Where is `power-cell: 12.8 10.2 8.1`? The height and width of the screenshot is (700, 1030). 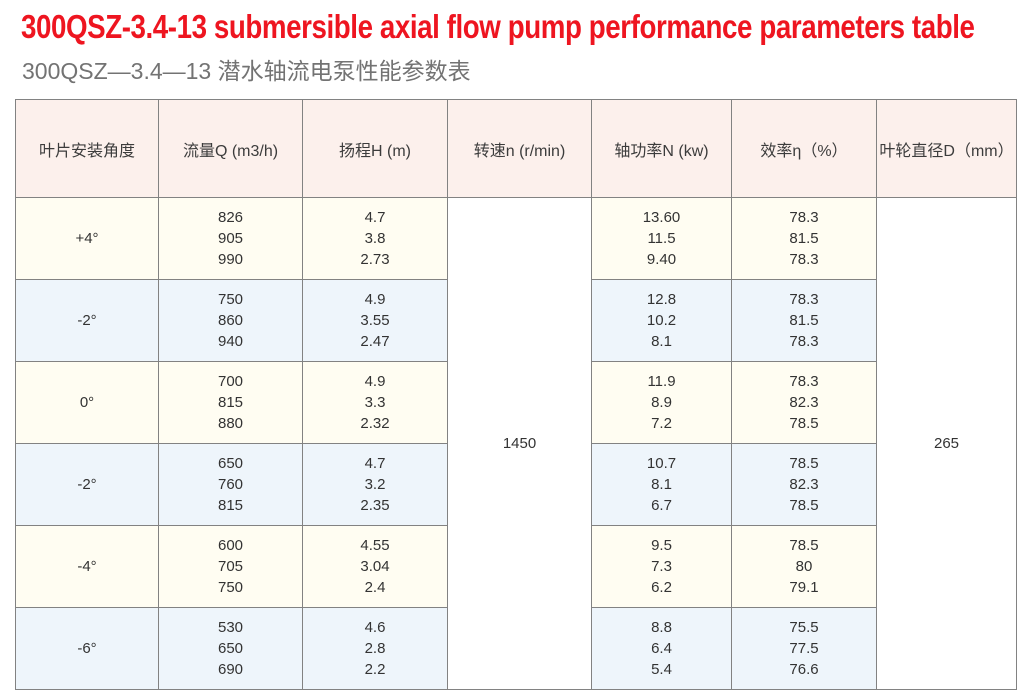
power-cell: 12.8 10.2 8.1 is located at coordinates (661, 320).